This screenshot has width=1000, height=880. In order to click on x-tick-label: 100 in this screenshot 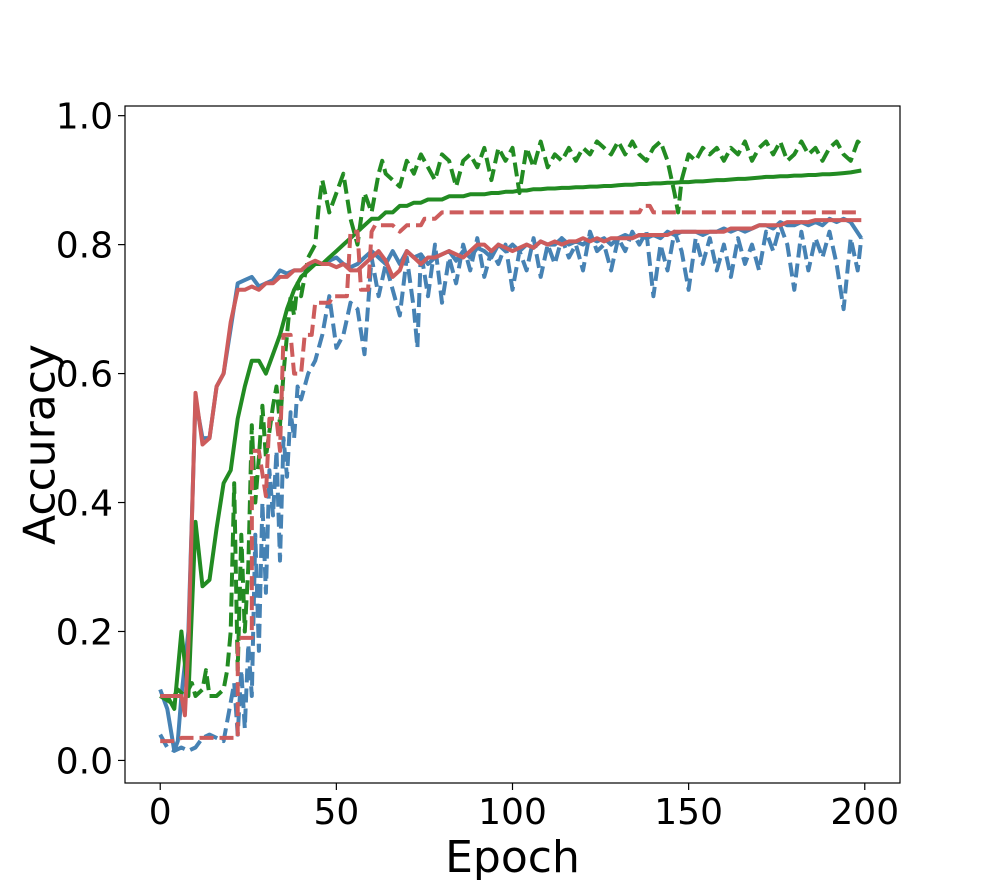, I will do `click(512, 812)`.